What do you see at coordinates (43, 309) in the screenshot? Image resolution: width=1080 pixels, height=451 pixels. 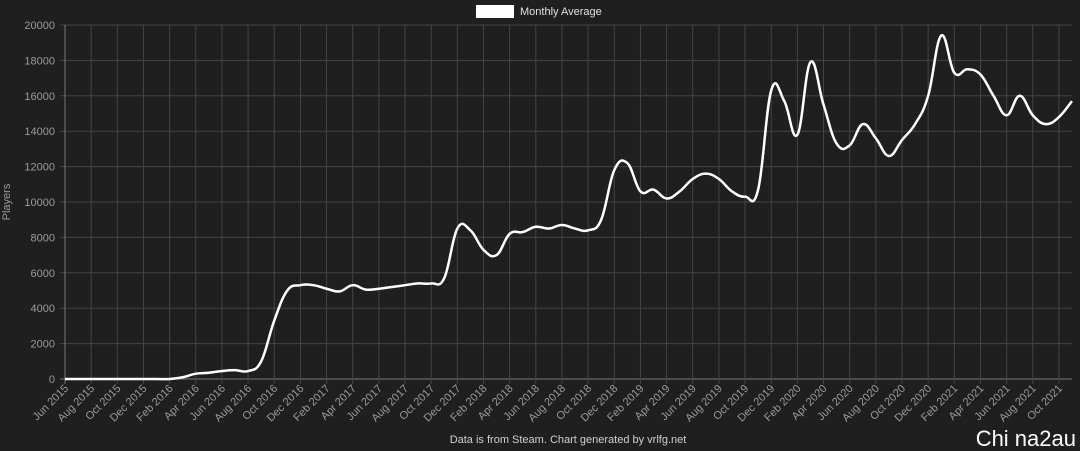 I see `y-tick-label: 4000` at bounding box center [43, 309].